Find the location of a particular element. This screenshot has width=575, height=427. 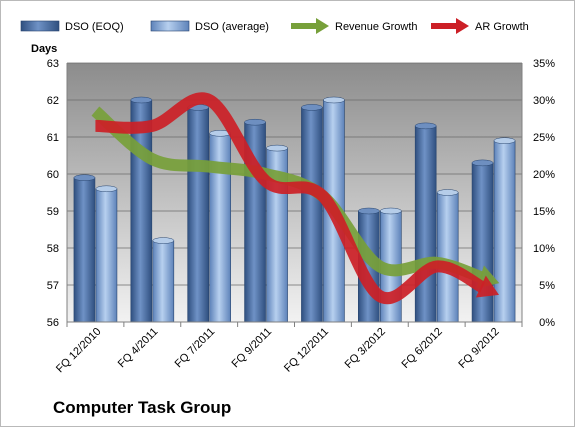

y-left-tick-label: 59 is located at coordinates (53, 212).